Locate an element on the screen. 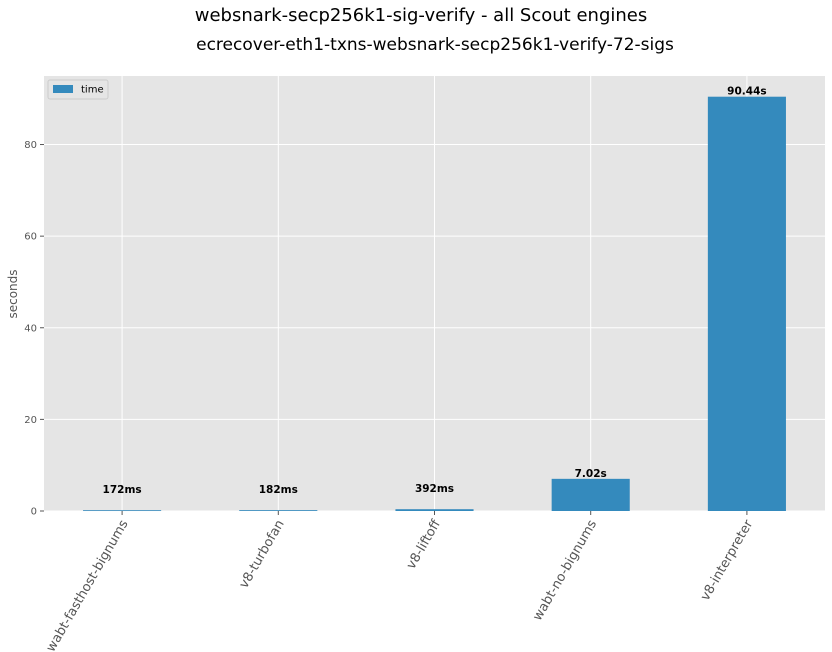 This screenshot has height=652, width=832. legend: time is located at coordinates (78, 89).